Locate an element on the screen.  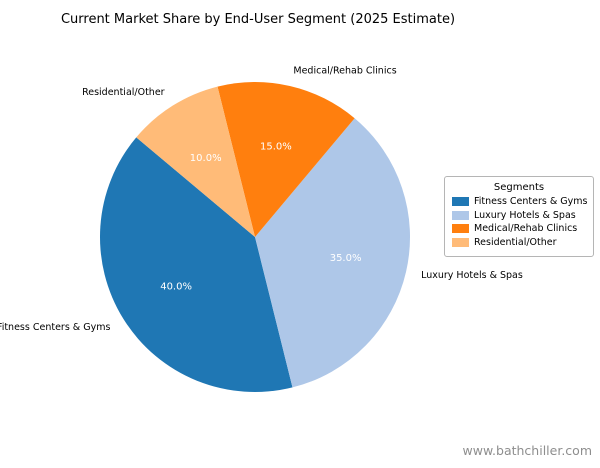
legend-item: Fitness Centers & Gyms is located at coordinates (520, 201).